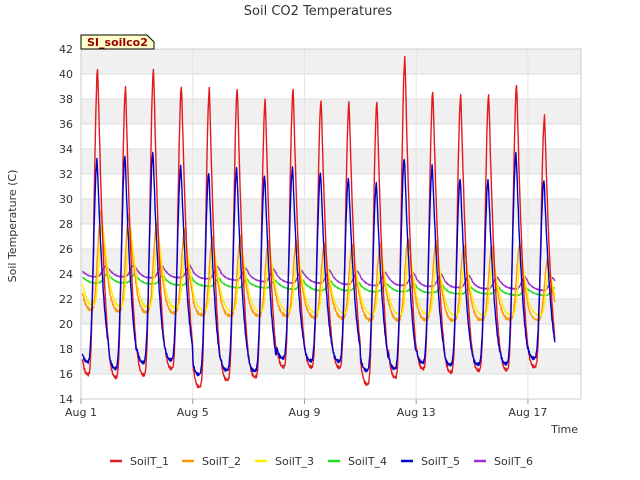  I want to click on y-tick-label: 20, so click(66, 324).